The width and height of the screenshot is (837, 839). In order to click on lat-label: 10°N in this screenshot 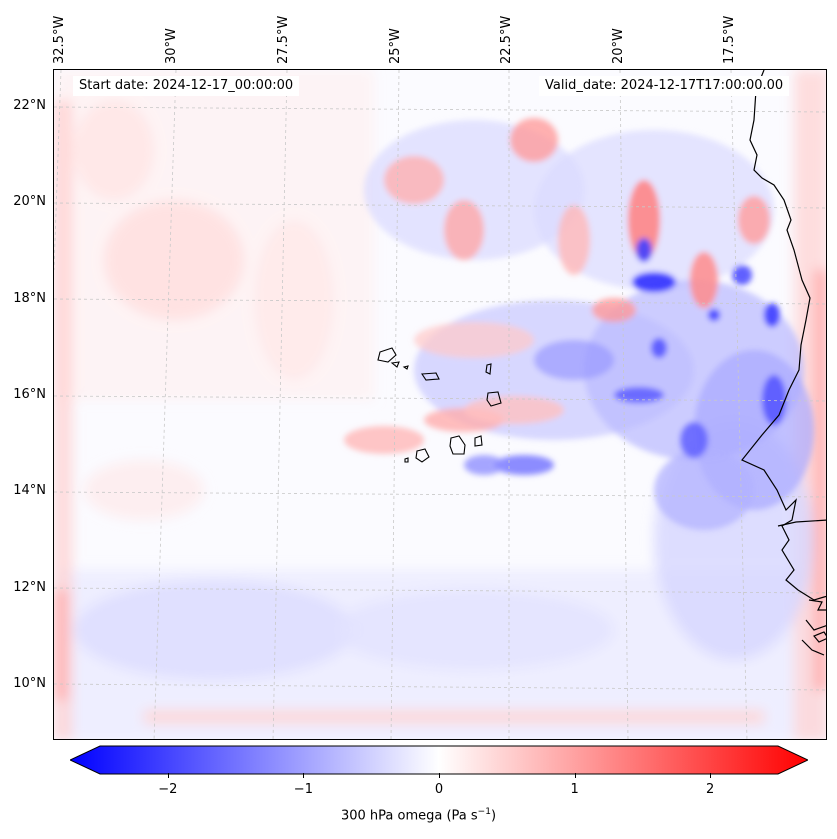, I will do `click(29, 683)`.